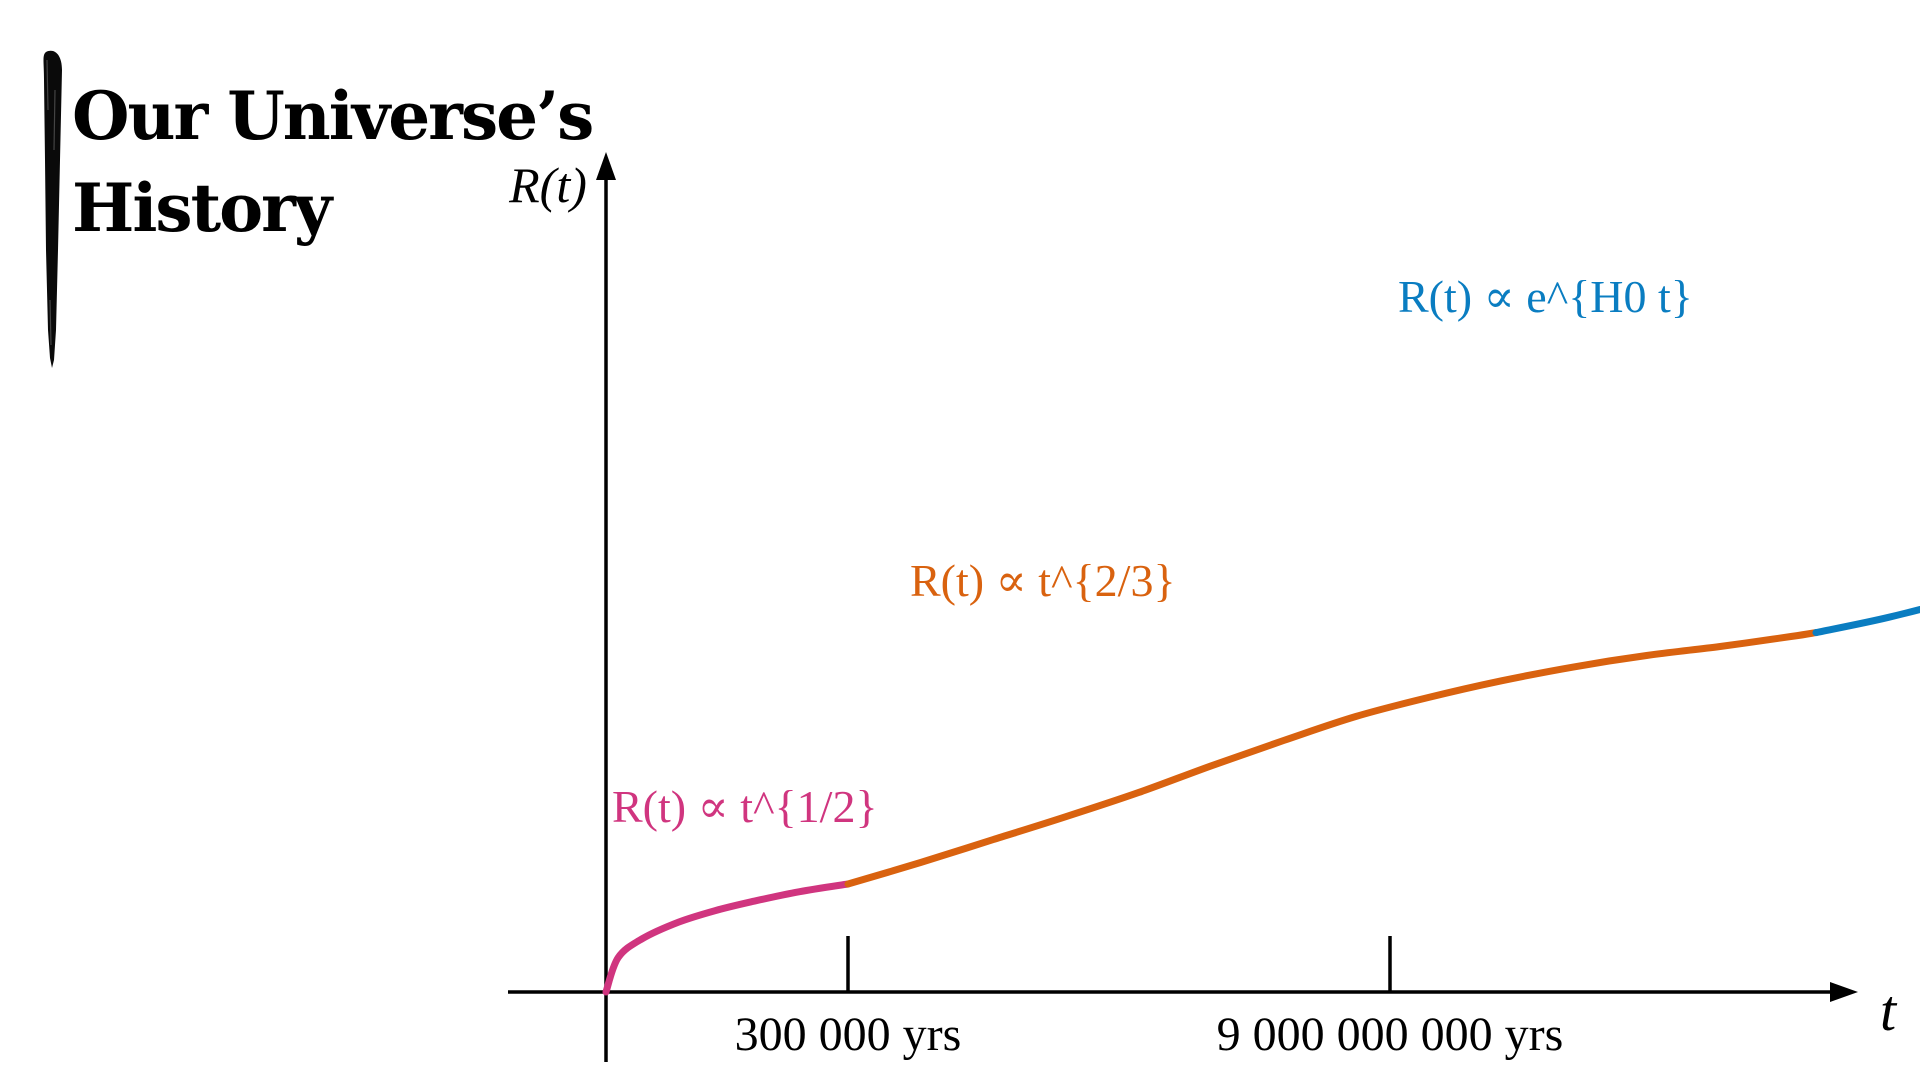 This screenshot has width=1920, height=1080. What do you see at coordinates (848, 1034) in the screenshot?
I see `tick-label-300000: 300 000 yrs` at bounding box center [848, 1034].